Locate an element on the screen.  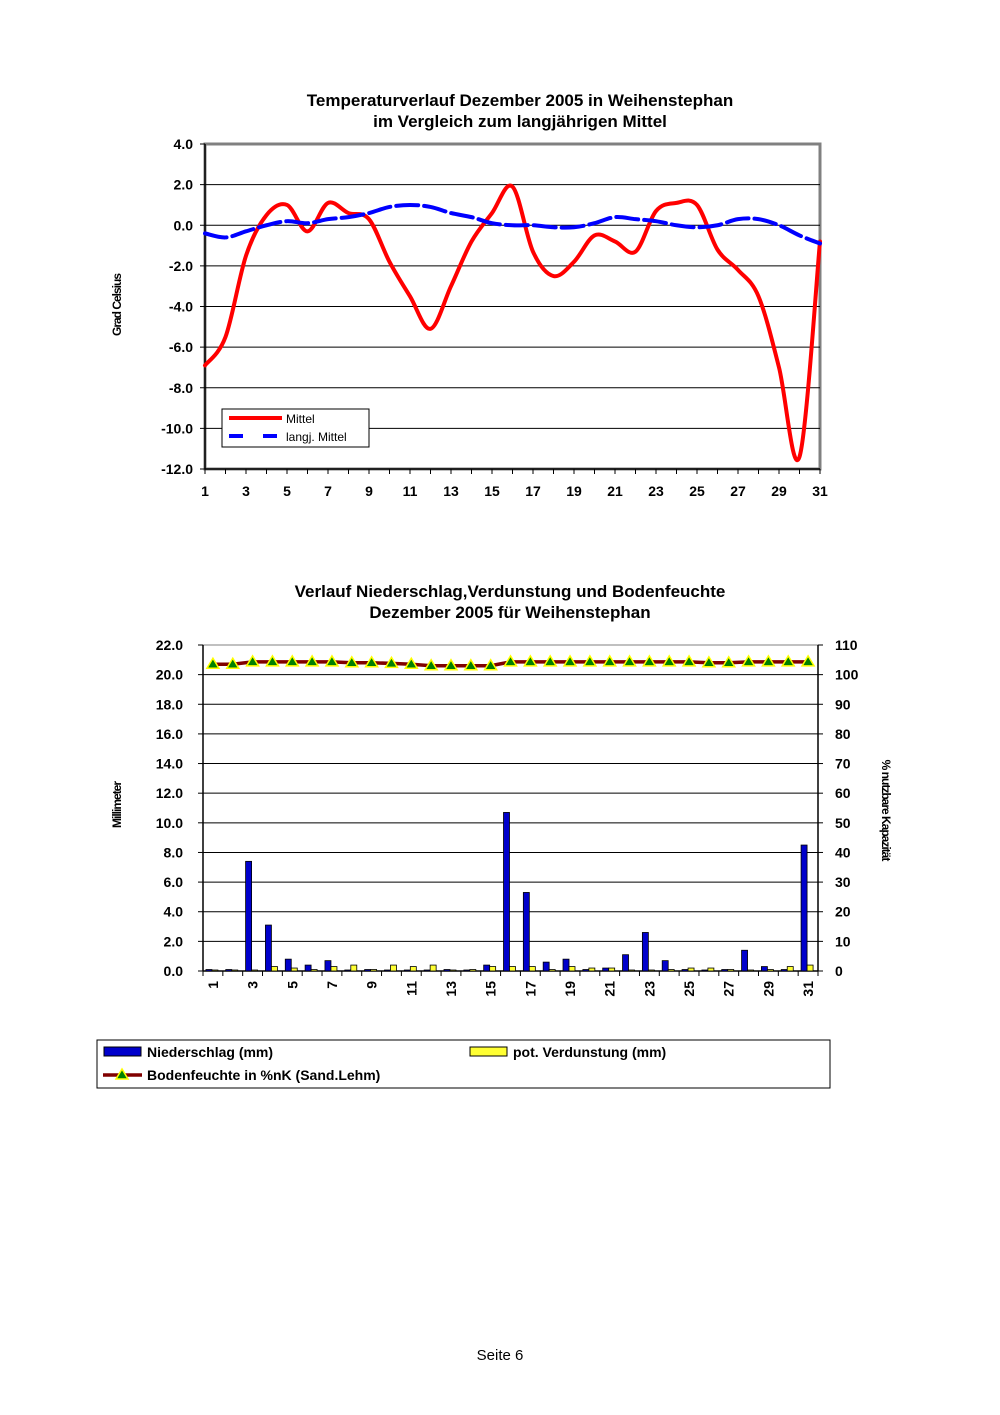
y-axis-label: Grad Celsius is located at coordinates (117, 304).